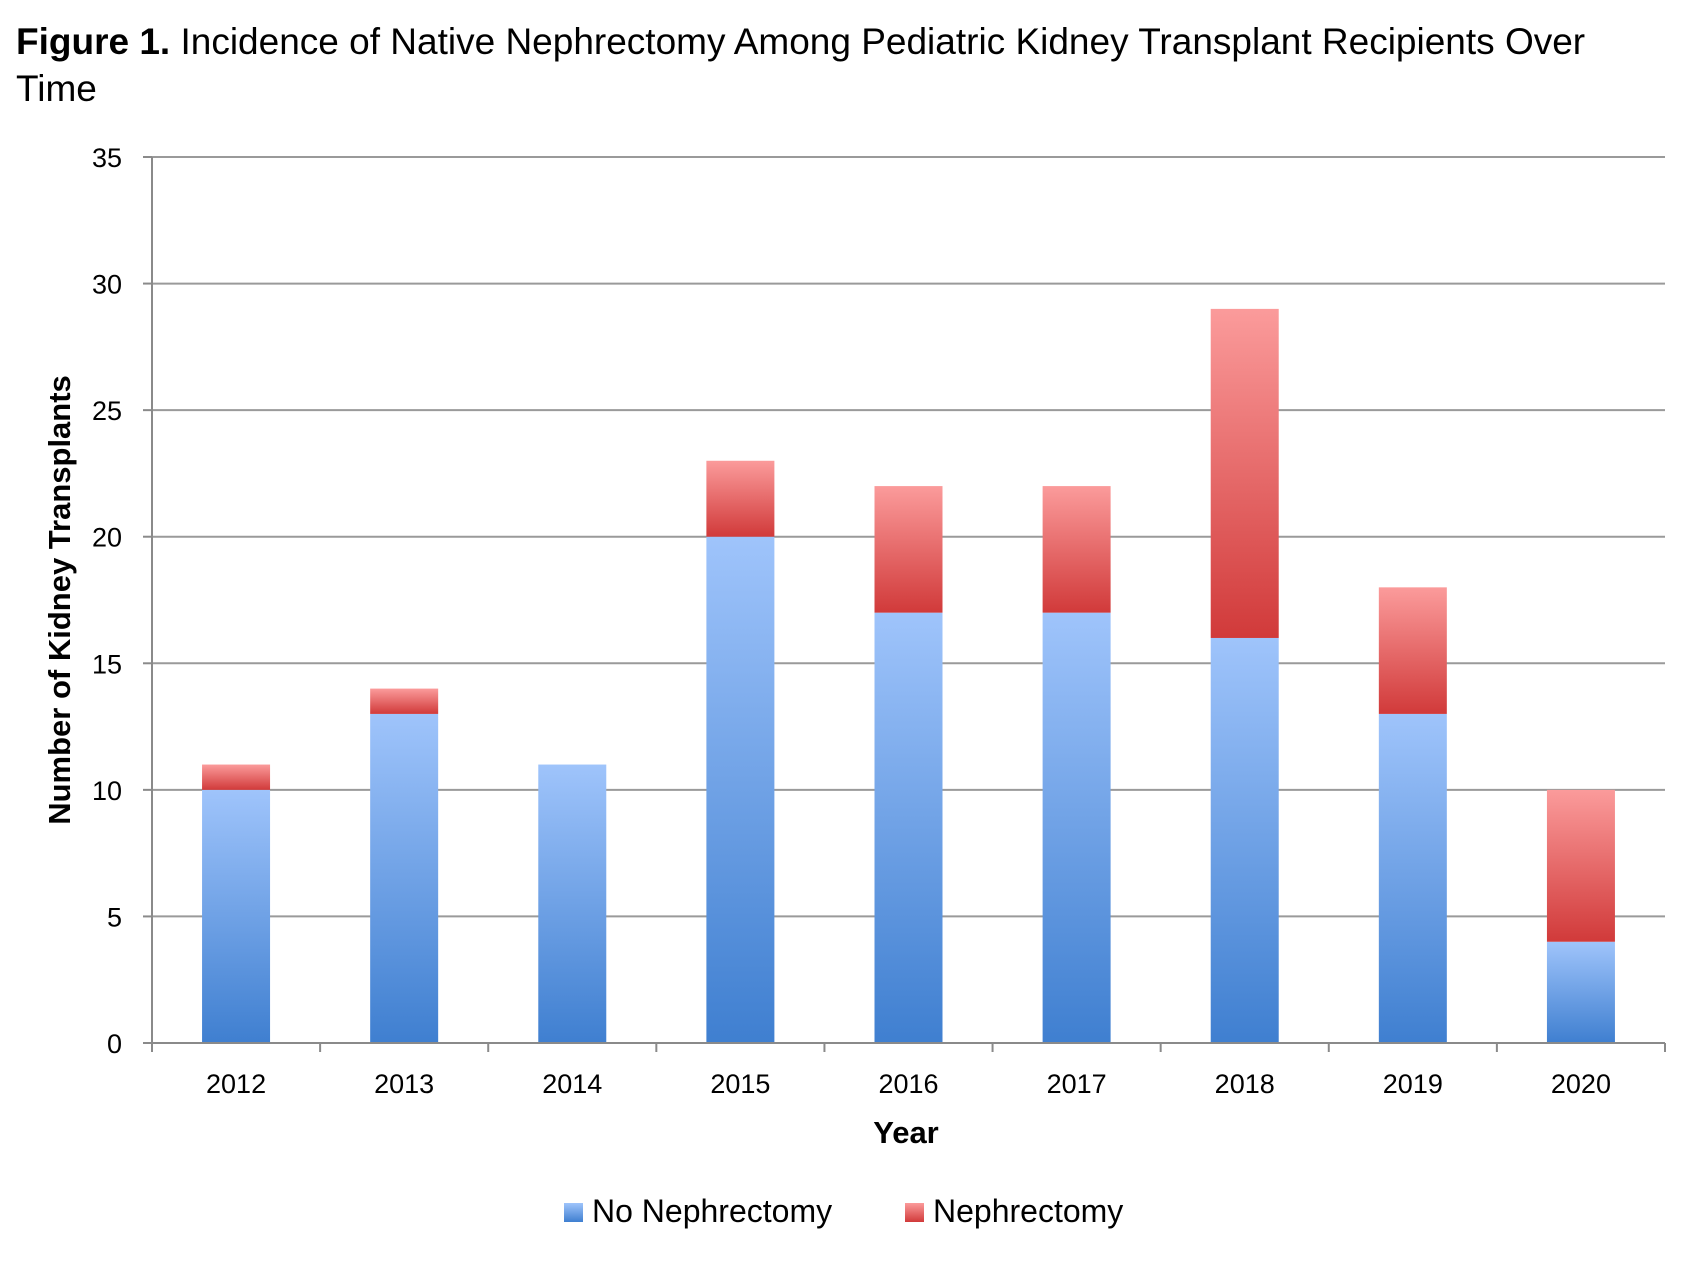 The width and height of the screenshot is (1687, 1265). Describe the element at coordinates (1077, 1084) in the screenshot. I see `x-tick-label: 2017` at that location.